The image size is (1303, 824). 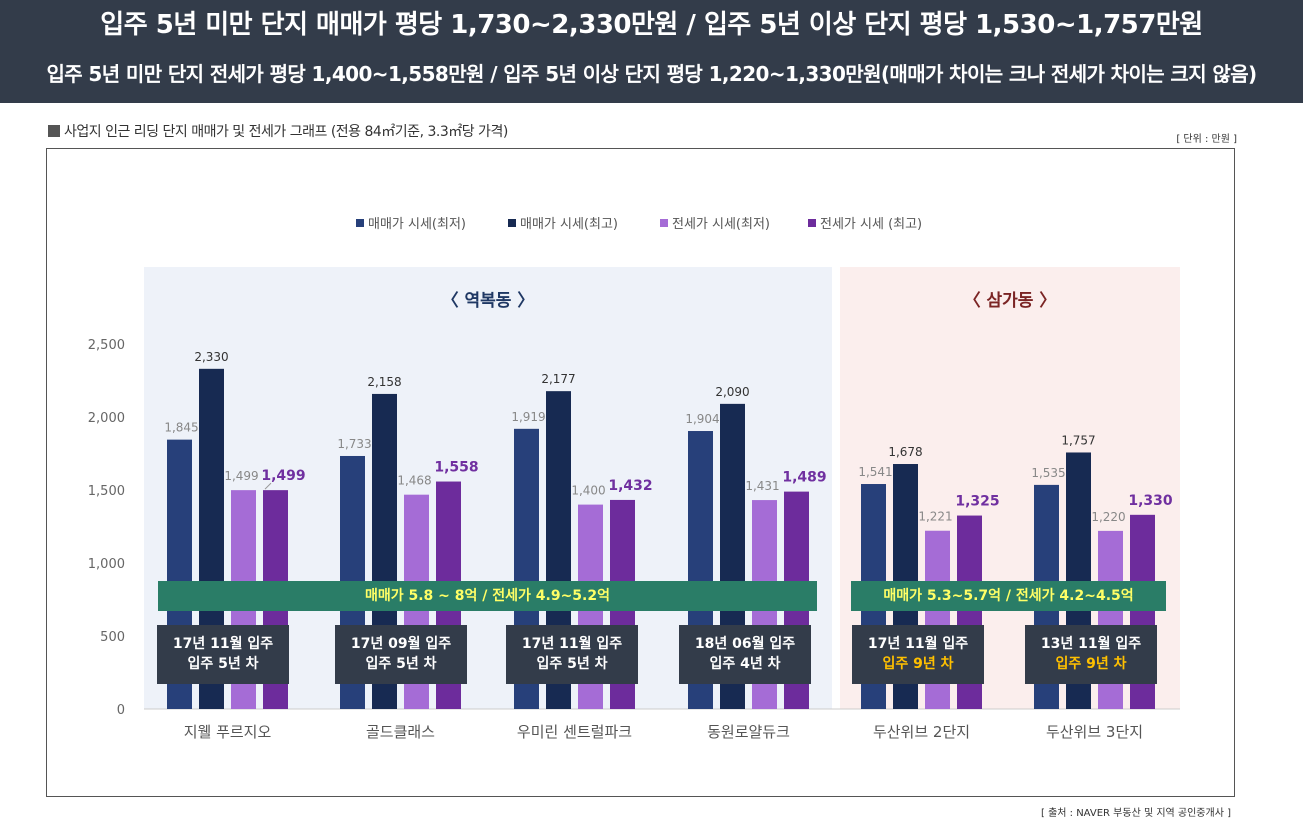 What do you see at coordinates (732, 392) in the screenshot?
I see `bar-value-label: 2,090` at bounding box center [732, 392].